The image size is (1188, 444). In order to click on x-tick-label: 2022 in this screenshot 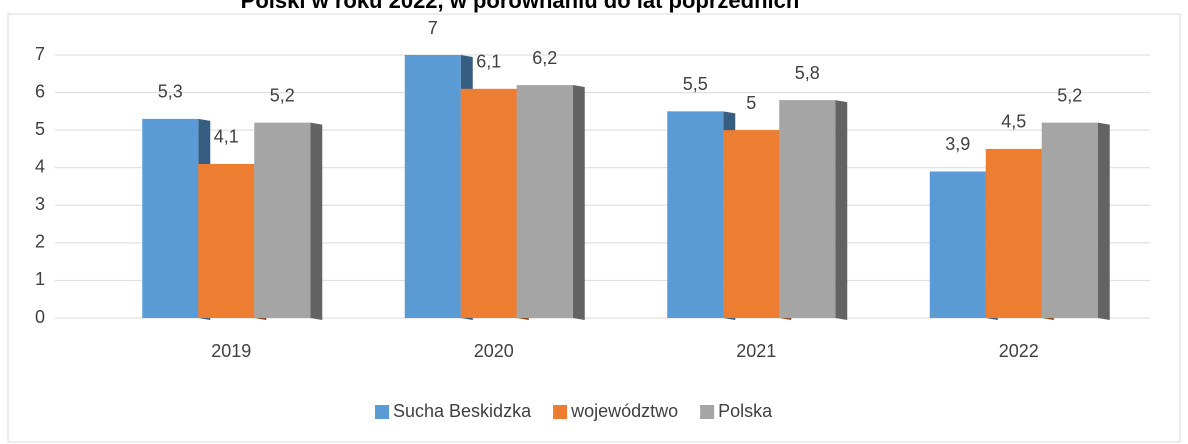, I will do `click(1019, 351)`.